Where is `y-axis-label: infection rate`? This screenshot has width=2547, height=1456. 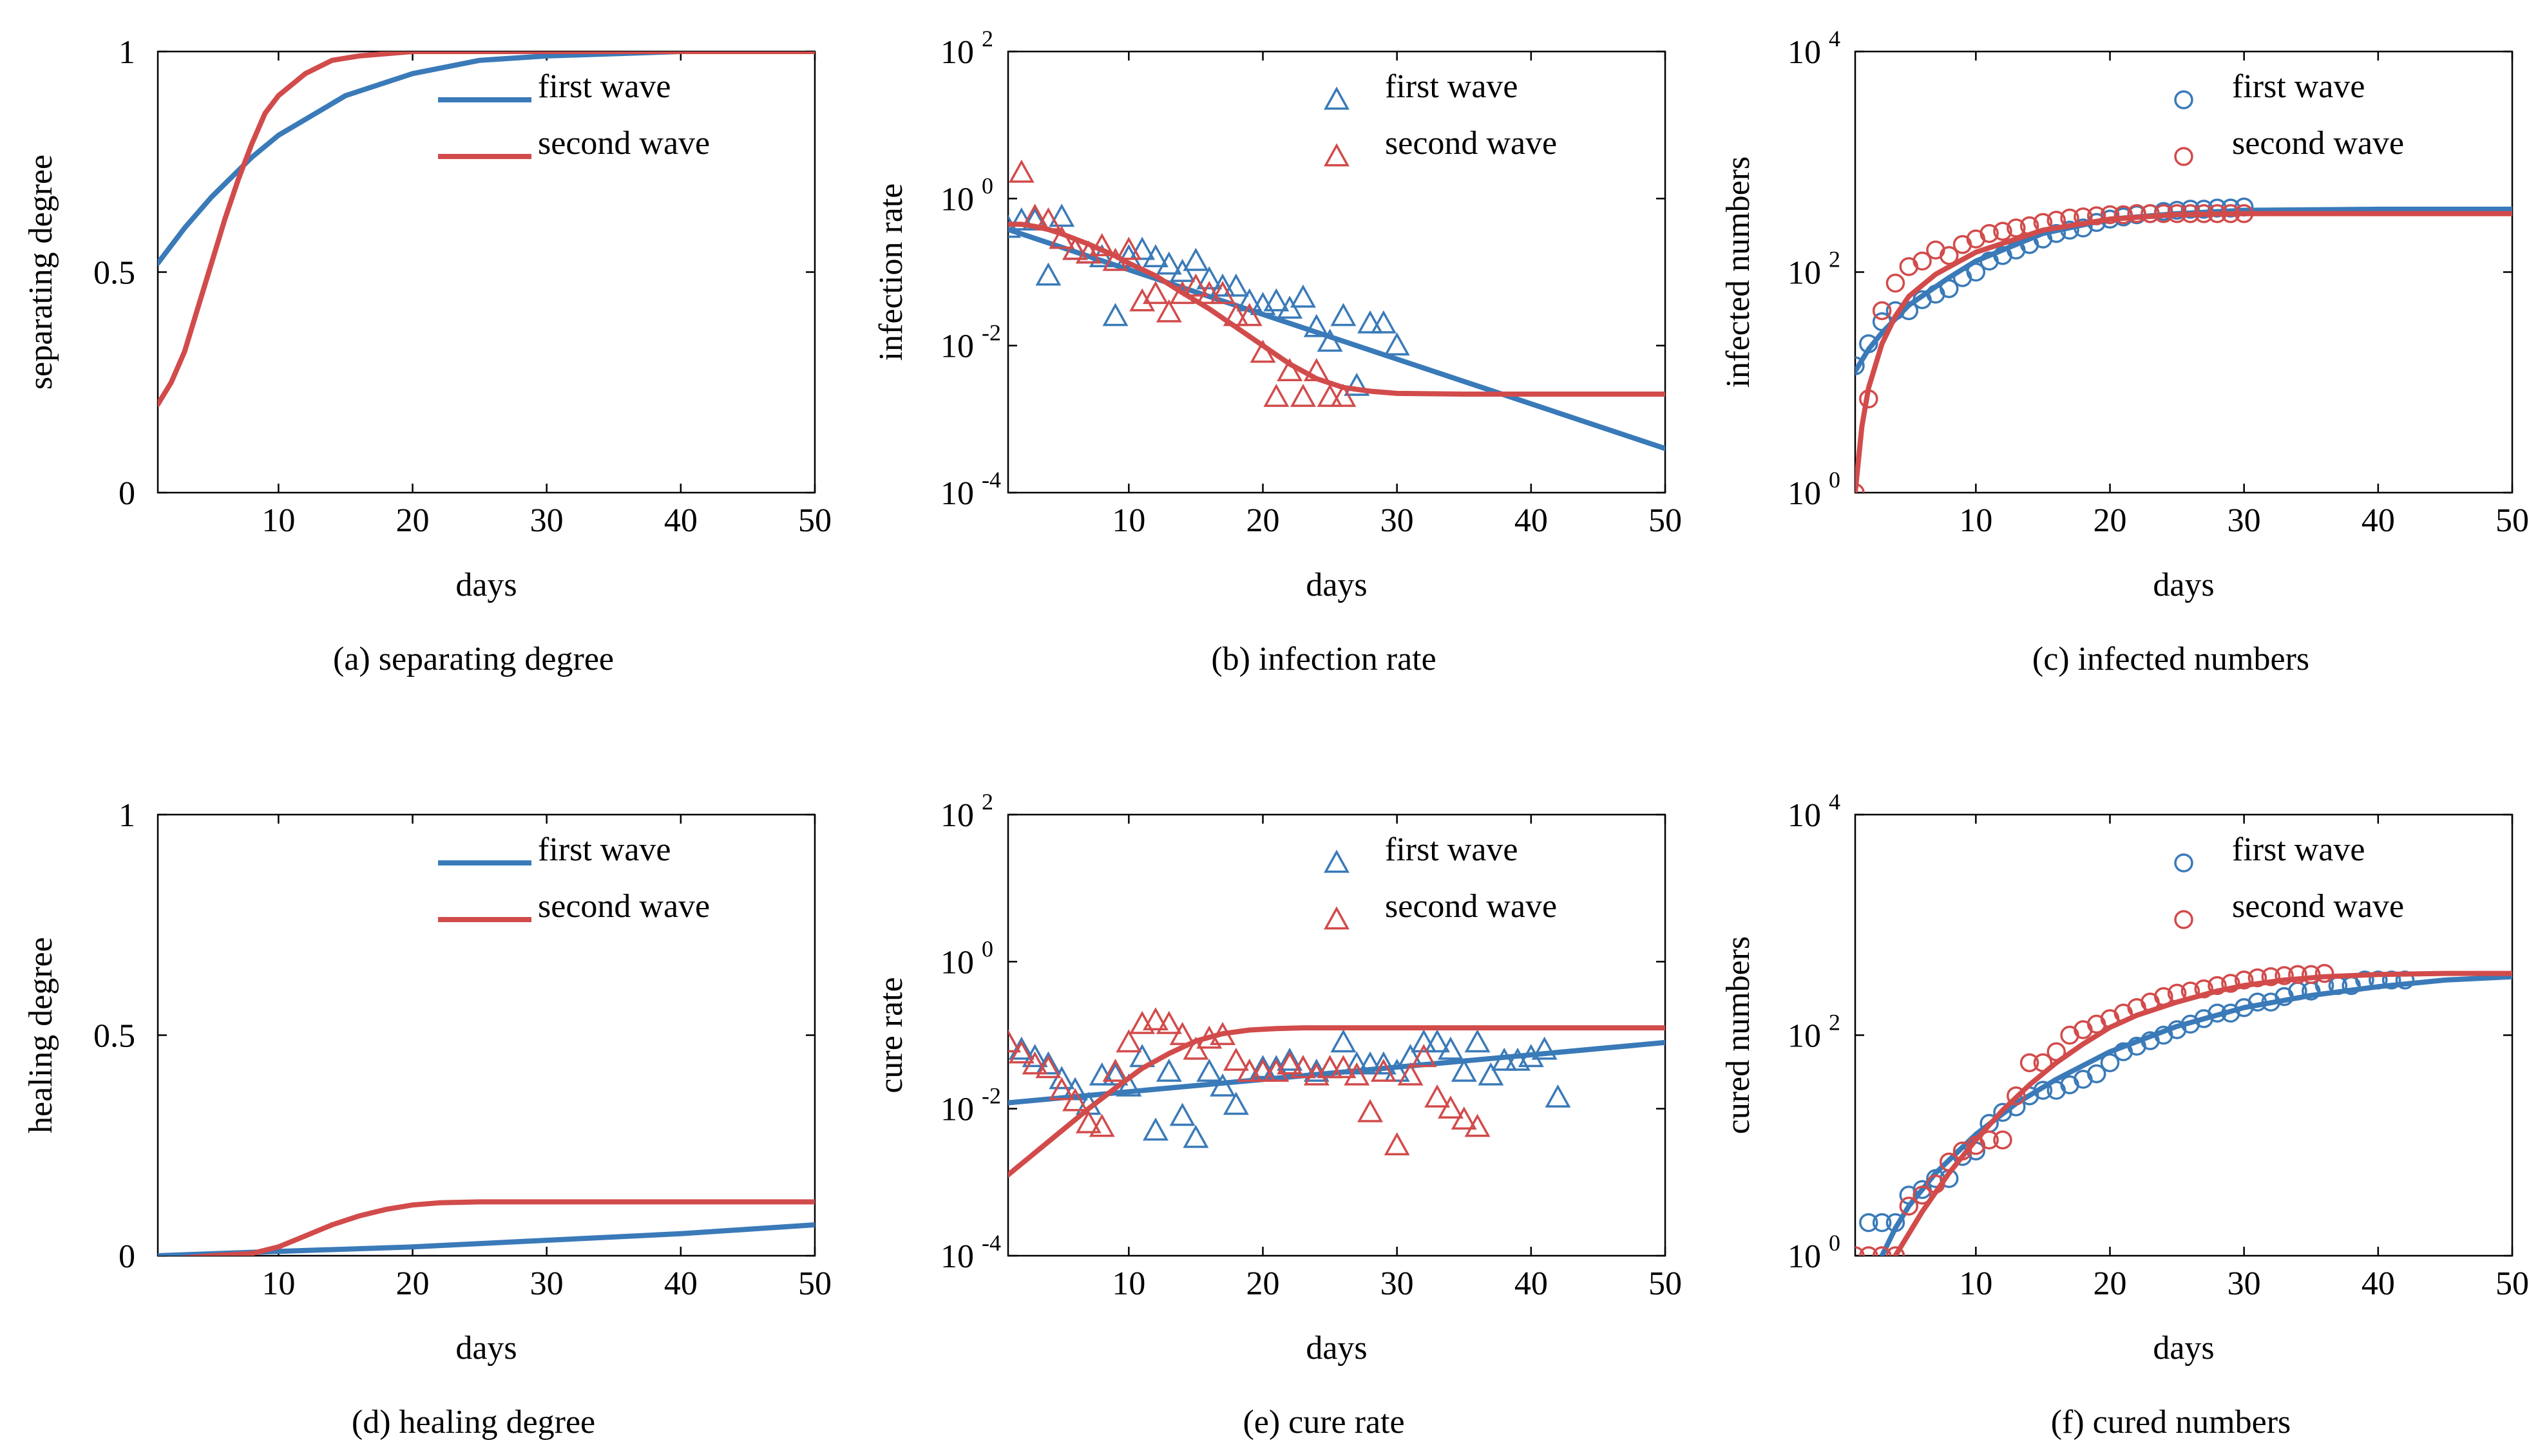
y-axis-label: infection rate is located at coordinates (891, 272).